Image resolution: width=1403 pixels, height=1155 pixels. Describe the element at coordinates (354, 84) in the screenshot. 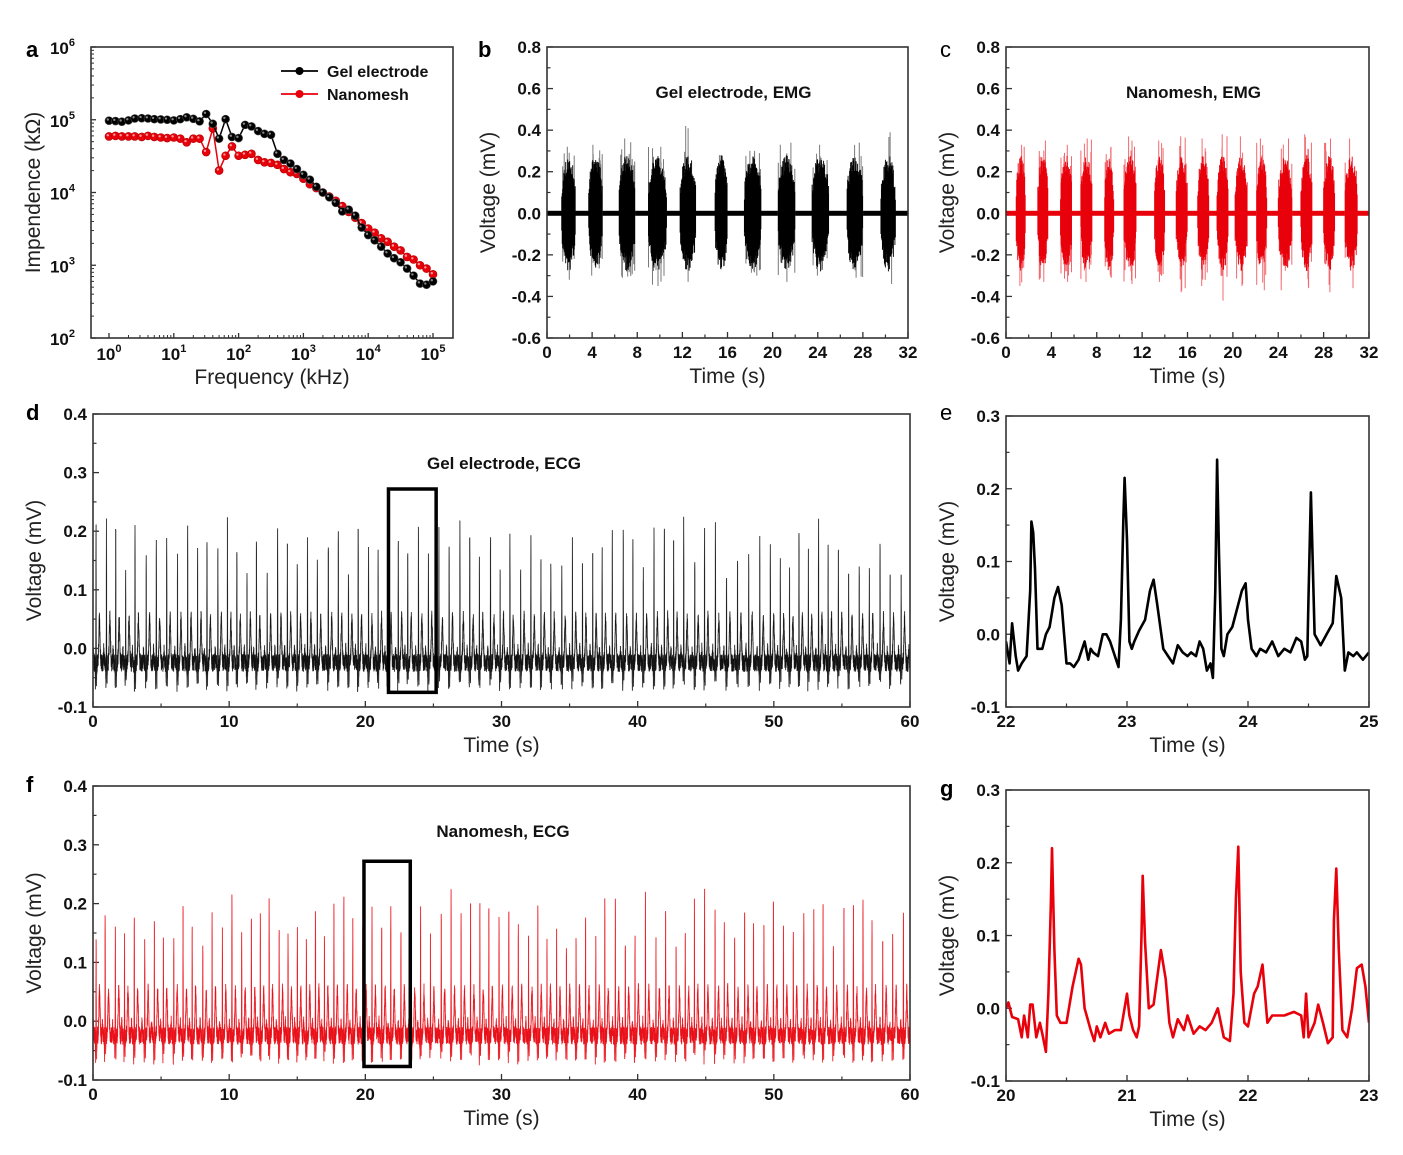

I see `legend: Gel electrode Nanomesh` at that location.